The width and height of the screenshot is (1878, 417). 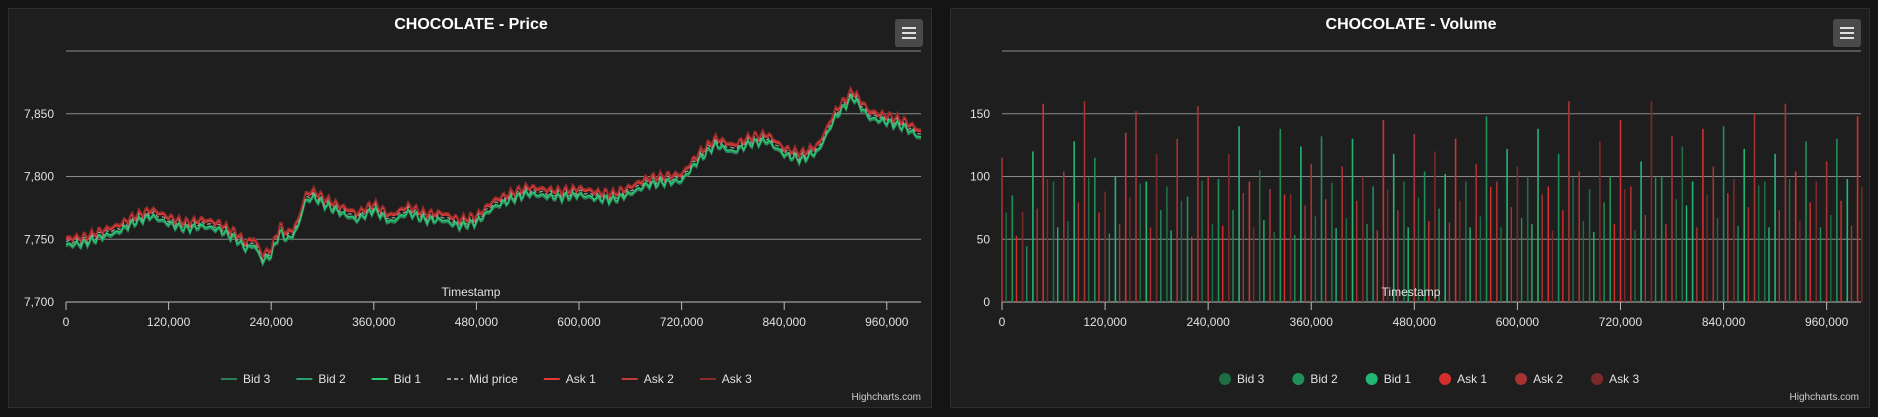 I want to click on volume-x-tick-label: 0, so click(x=1002, y=322).